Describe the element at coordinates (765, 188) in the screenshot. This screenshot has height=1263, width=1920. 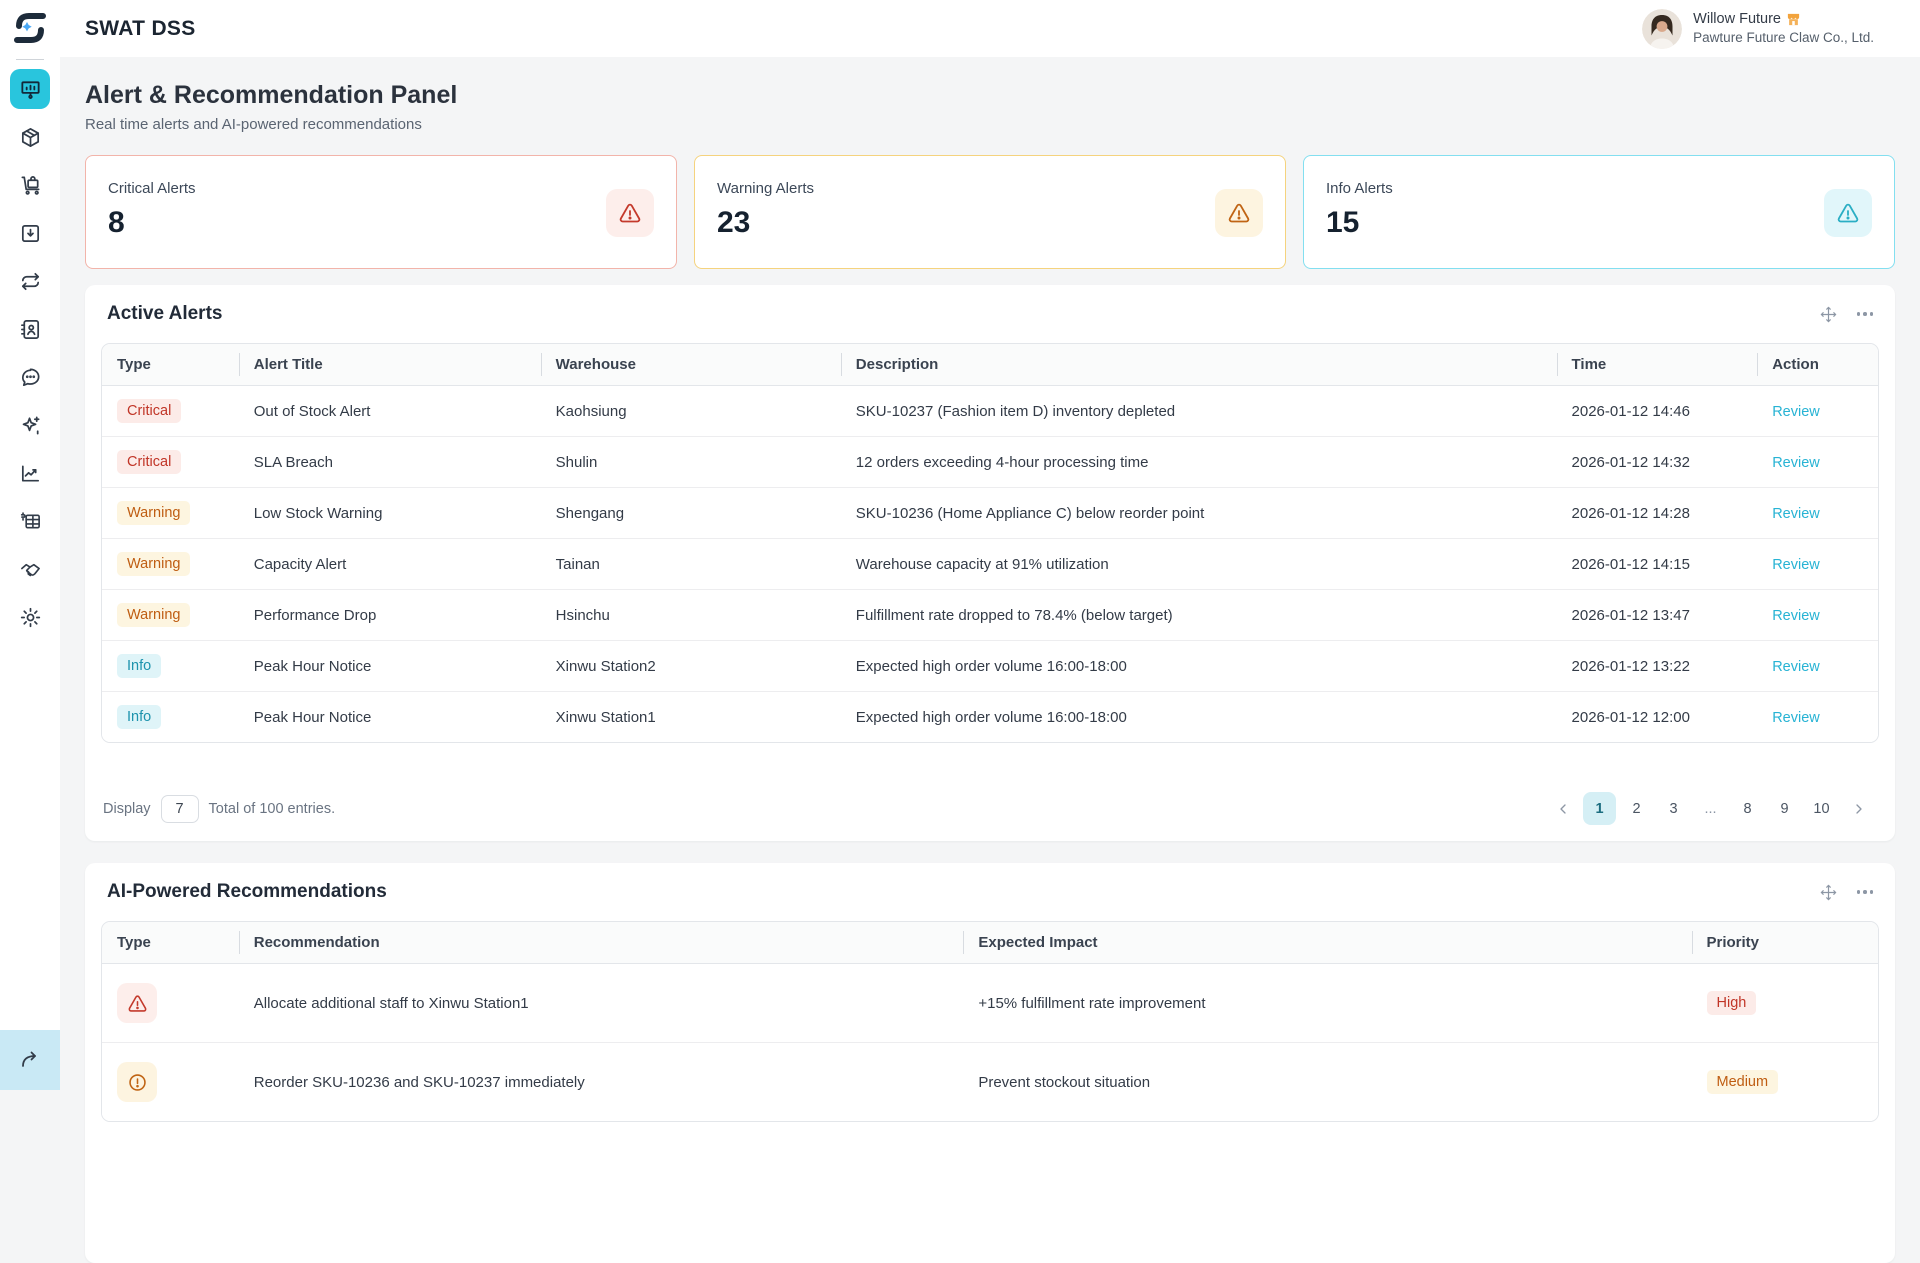
I see `stat-label: Warning Alerts` at that location.